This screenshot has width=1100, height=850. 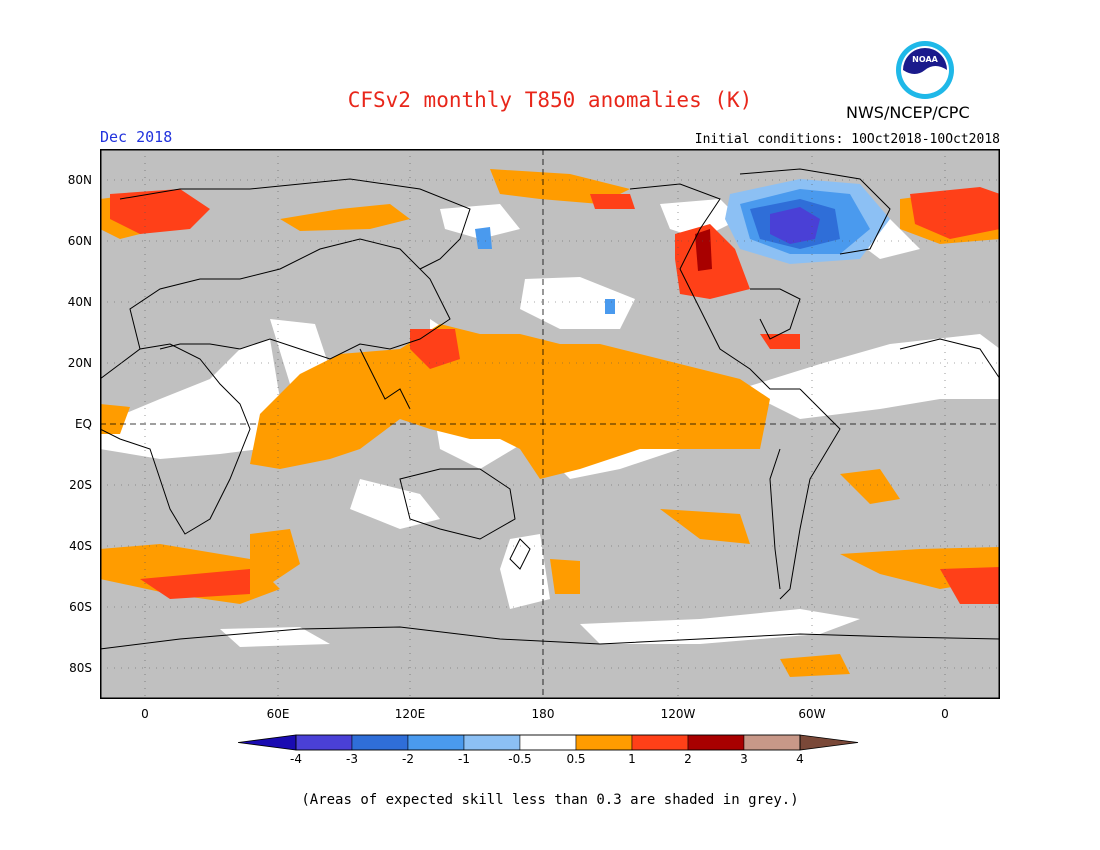 I want to click on very-strong-warm-regions, so click(x=703, y=250).